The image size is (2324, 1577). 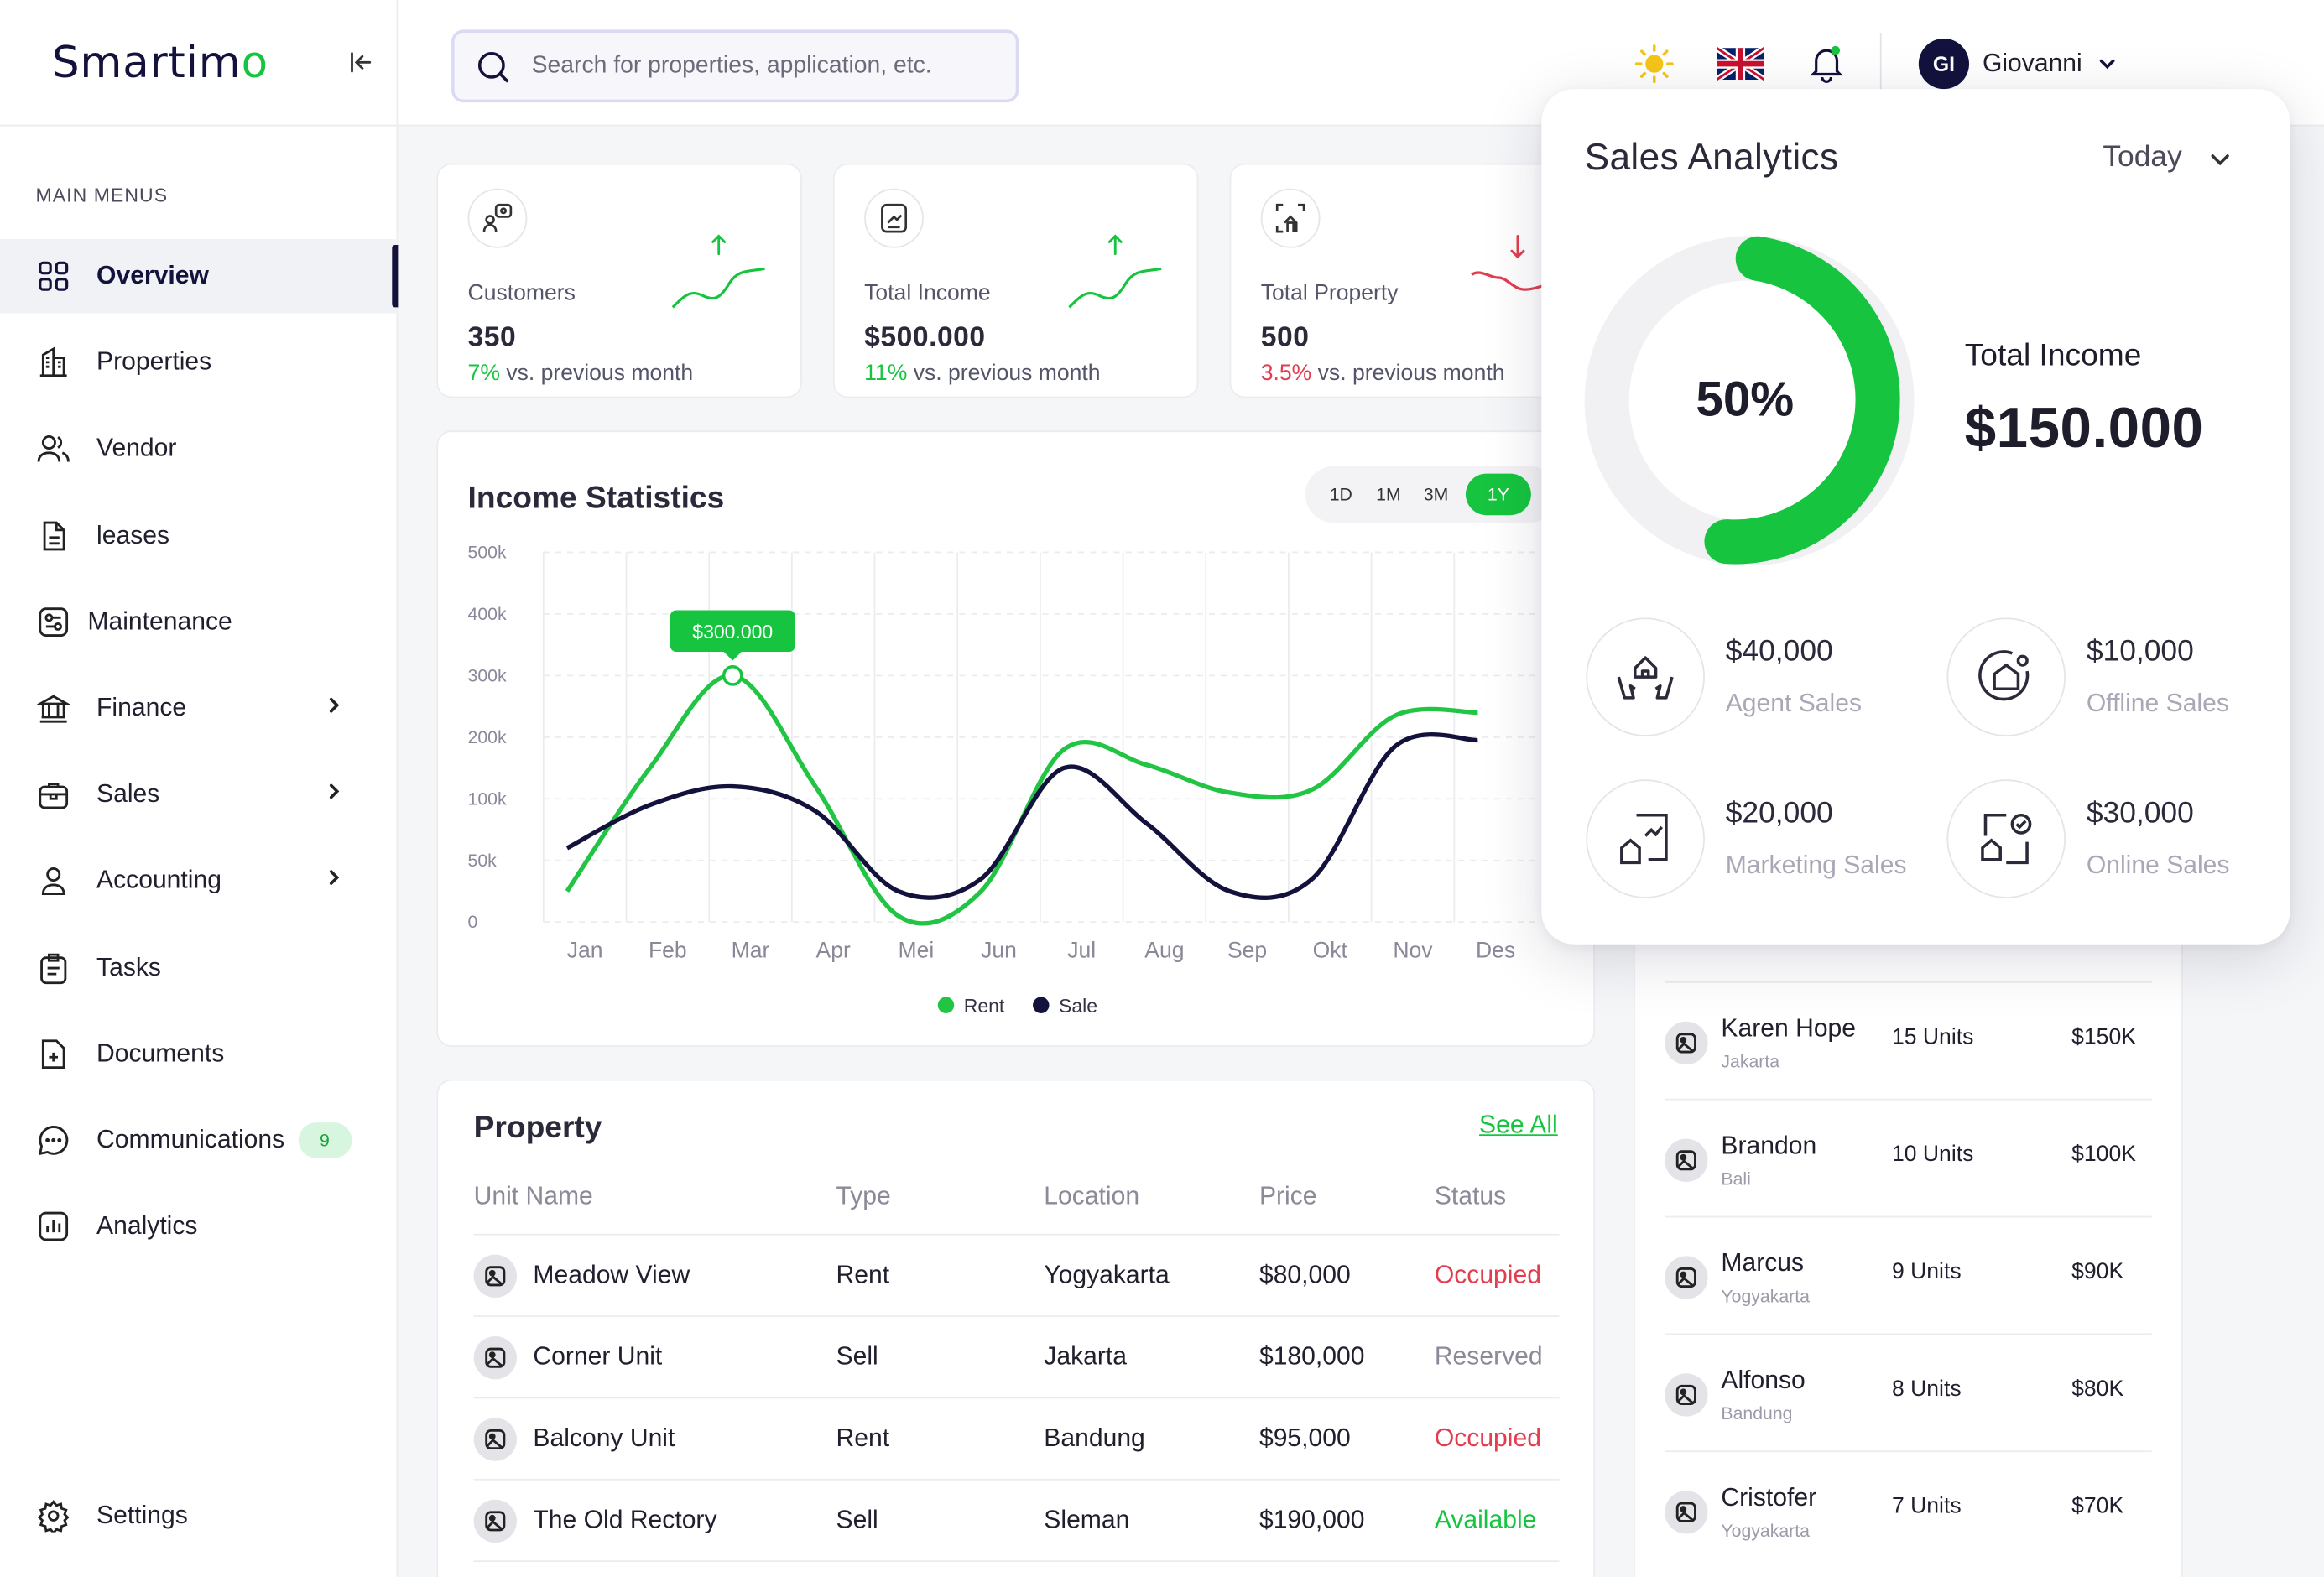 What do you see at coordinates (1286, 374) in the screenshot?
I see `stat-change-percent: 3.5%` at bounding box center [1286, 374].